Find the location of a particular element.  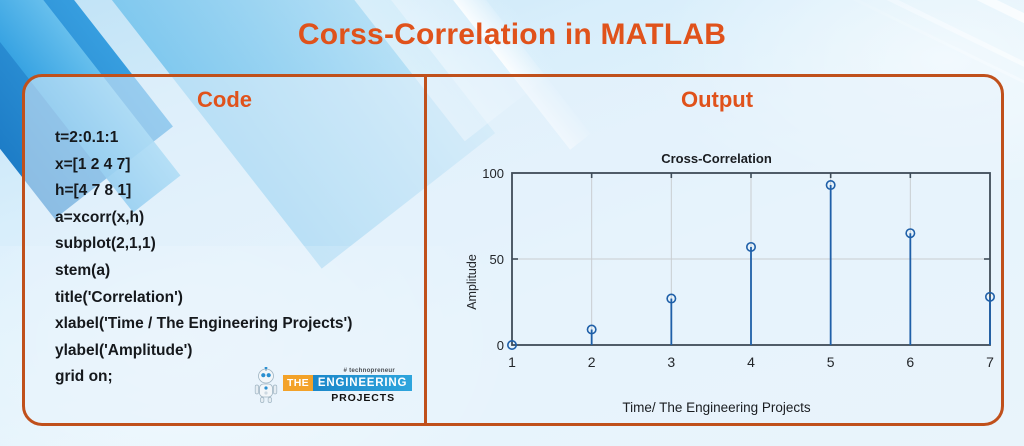

logo-tagline: # technopreneur is located at coordinates (369, 370).